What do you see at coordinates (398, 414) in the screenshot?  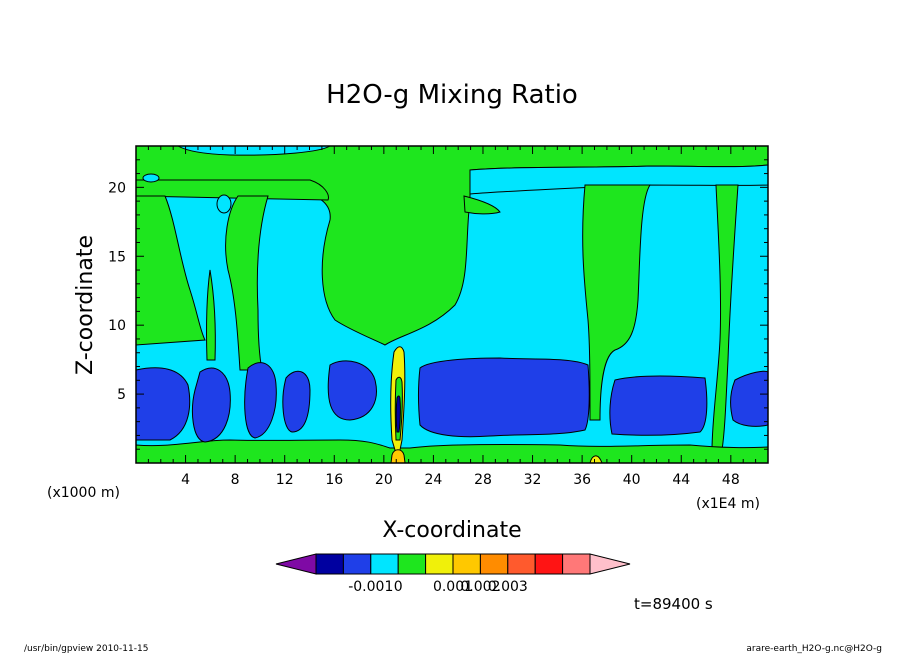 I see `contour-dark-core` at bounding box center [398, 414].